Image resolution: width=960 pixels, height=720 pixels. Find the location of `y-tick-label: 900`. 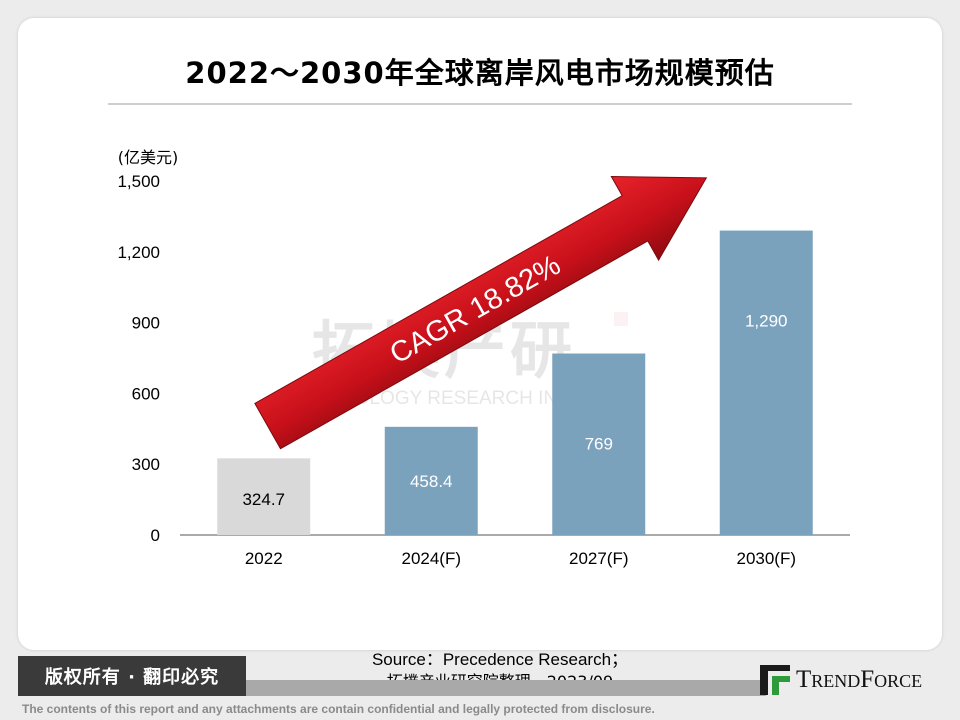

y-tick-label: 900 is located at coordinates (146, 323).